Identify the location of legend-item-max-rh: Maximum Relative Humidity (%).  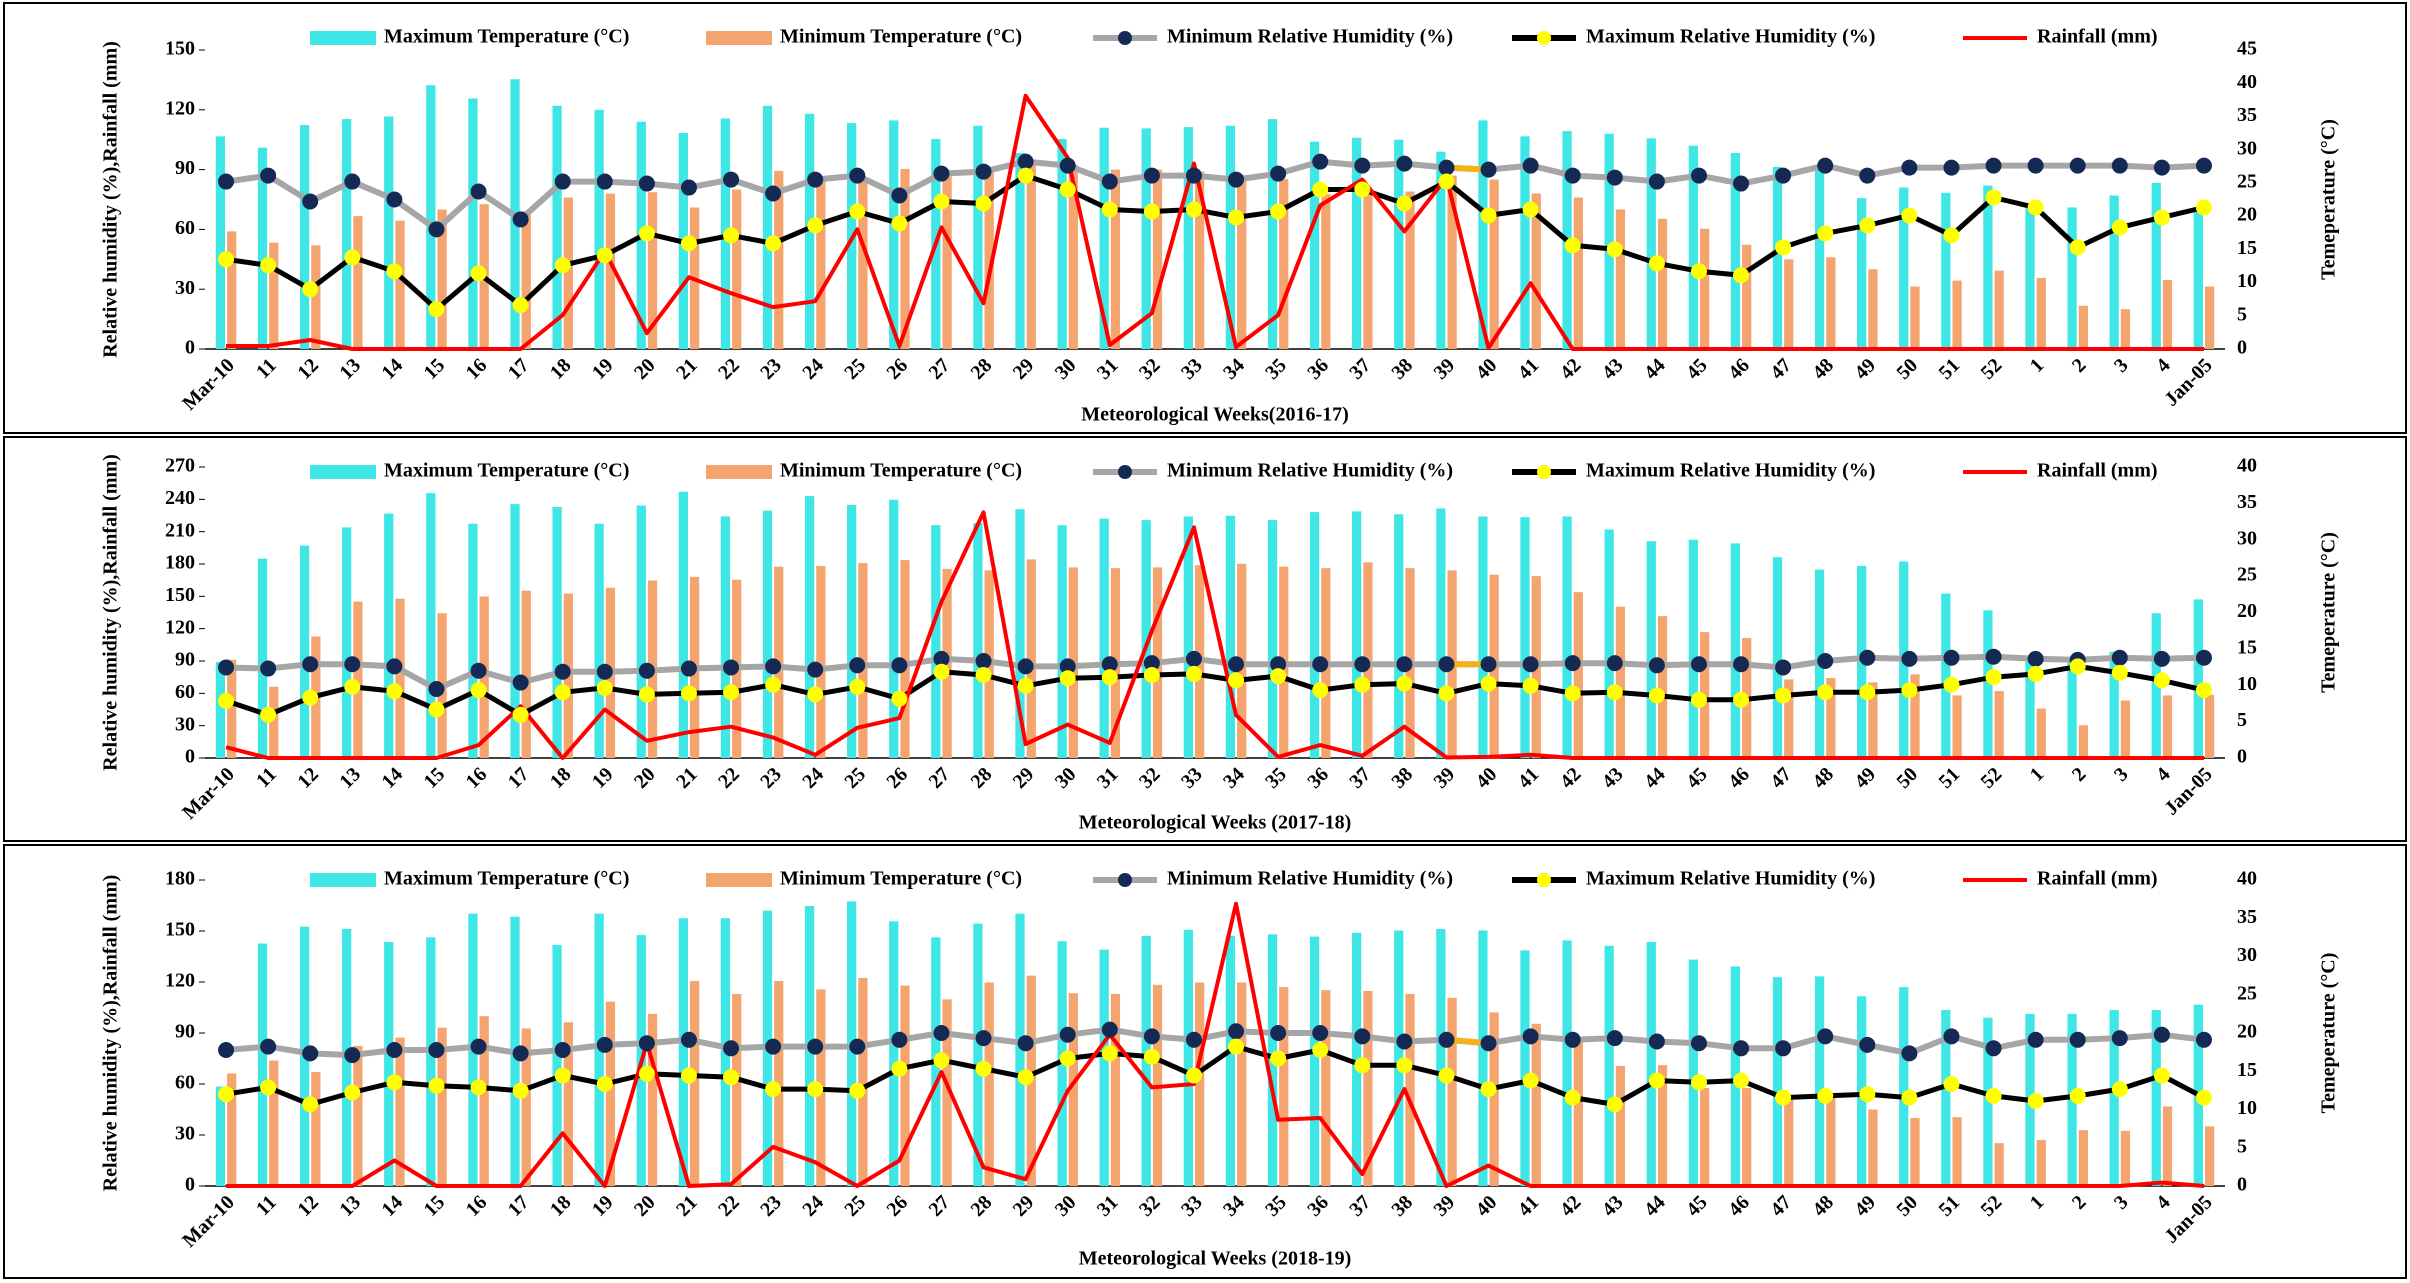
(1693, 471).